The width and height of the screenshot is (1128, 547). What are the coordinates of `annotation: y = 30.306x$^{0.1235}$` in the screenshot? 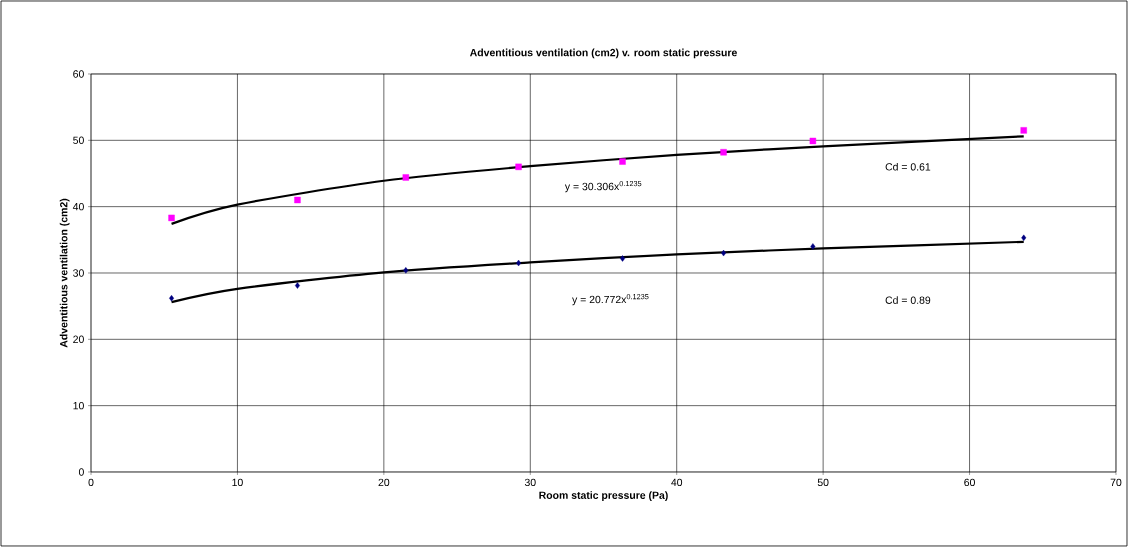 It's located at (603, 187).